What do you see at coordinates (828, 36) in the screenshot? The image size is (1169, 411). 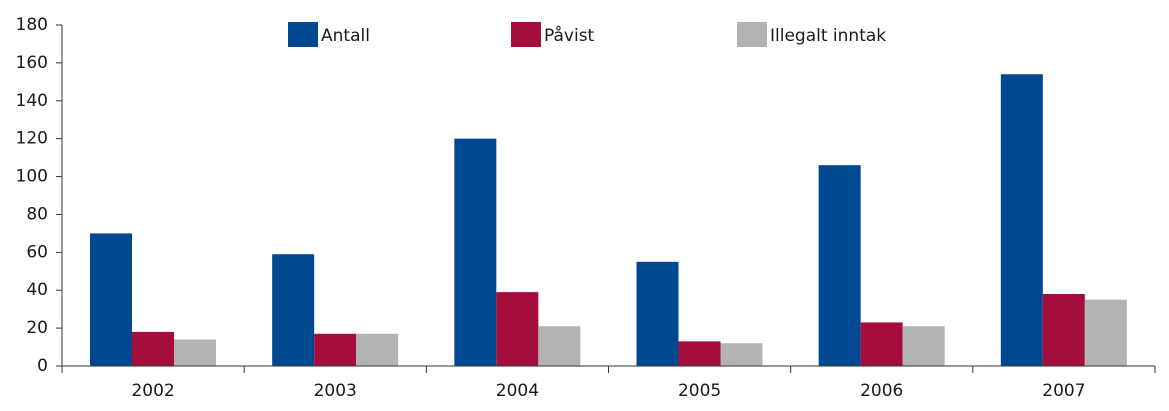 I see `legend-label: Illegalt inntak` at bounding box center [828, 36].